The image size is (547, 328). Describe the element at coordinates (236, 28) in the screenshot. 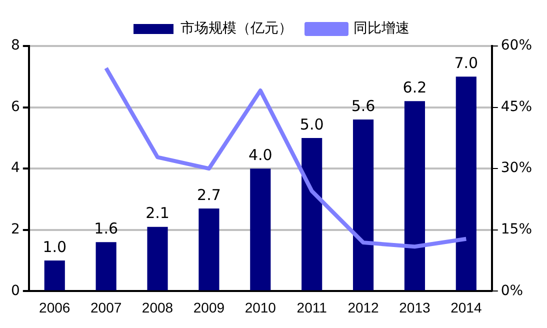

I see `legend-label: 市场规模（亿元）` at that location.